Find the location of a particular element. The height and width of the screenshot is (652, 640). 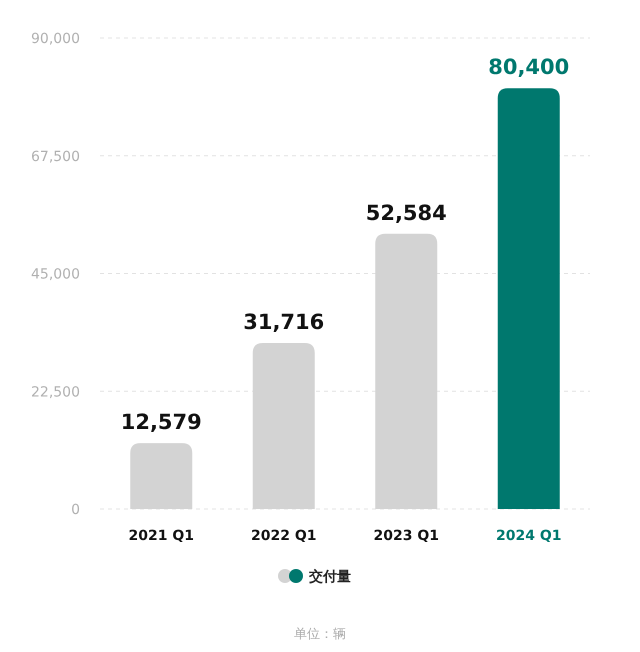

text: 单位：辆 is located at coordinates (320, 634).